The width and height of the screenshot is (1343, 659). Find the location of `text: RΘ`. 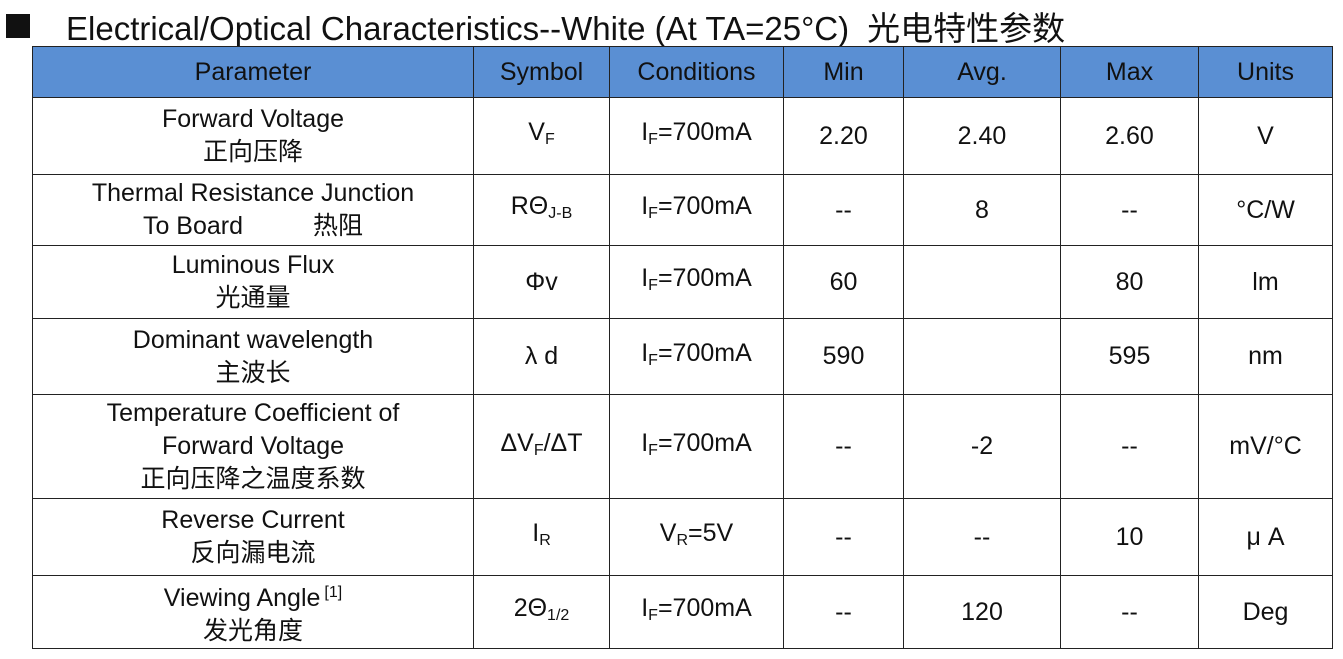

text: RΘ is located at coordinates (529, 206).